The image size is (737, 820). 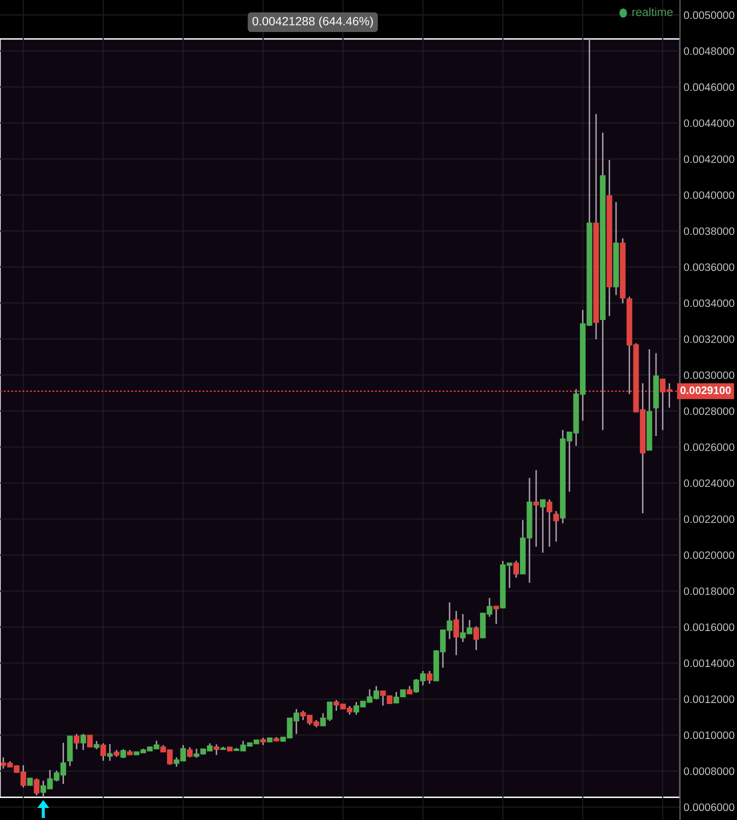 I want to click on y-tick-label: 0.0010000, so click(x=709, y=735).